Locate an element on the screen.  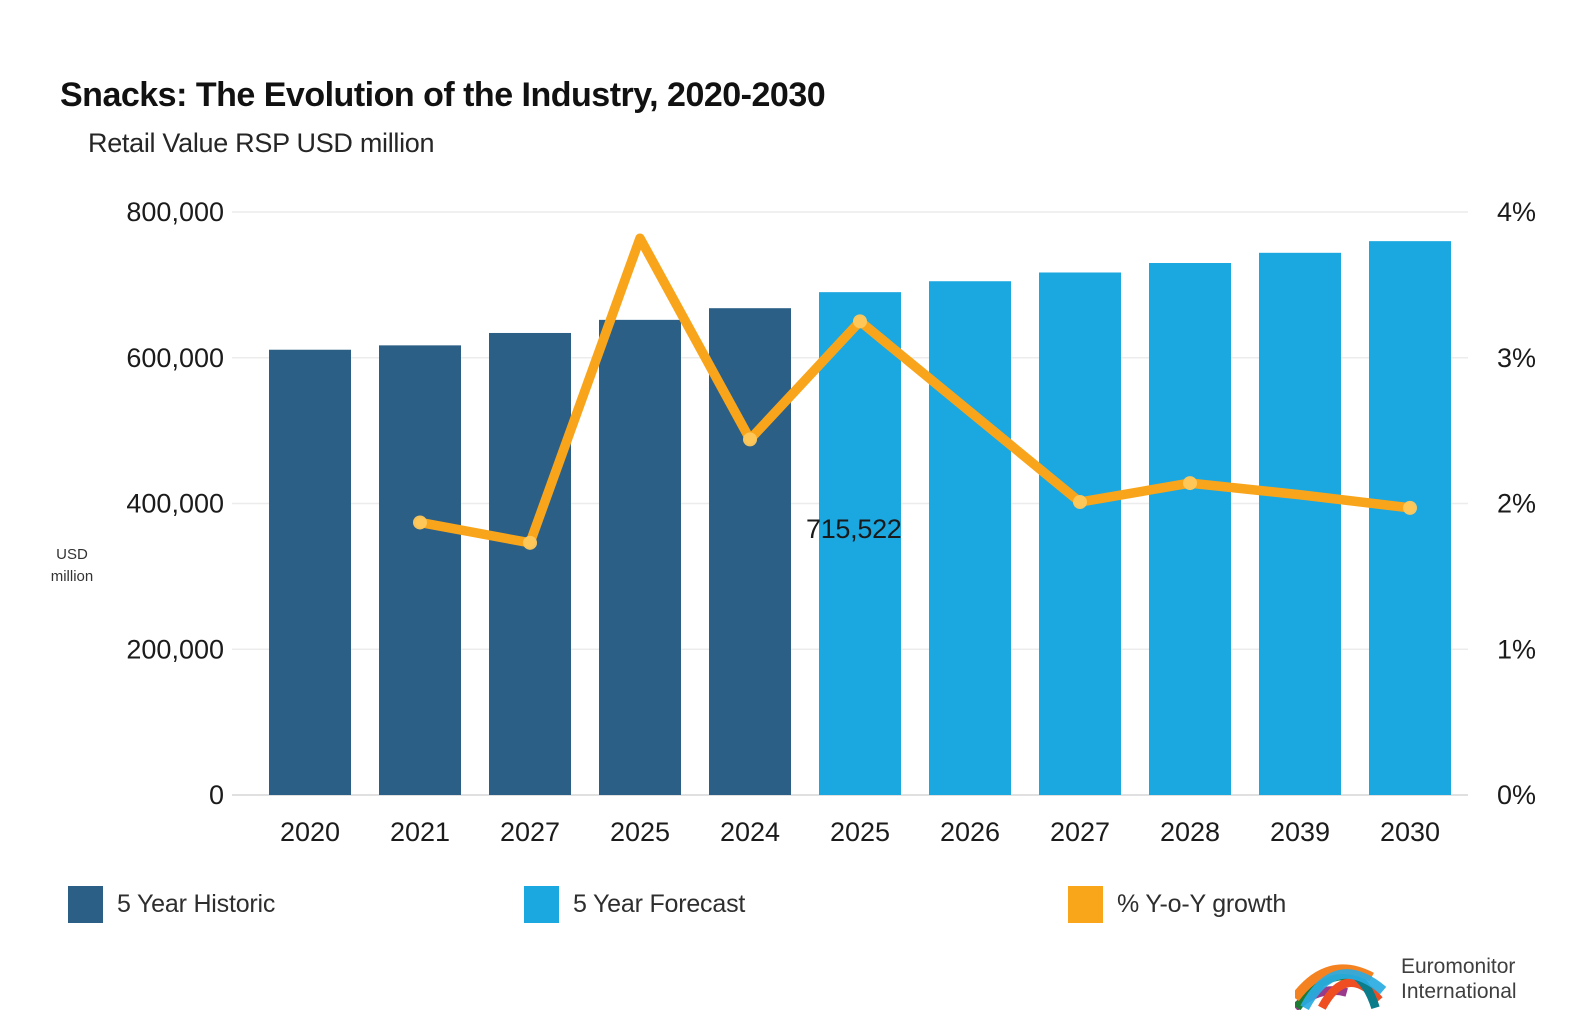
x-axis-tick-label: 2026 is located at coordinates (970, 832).